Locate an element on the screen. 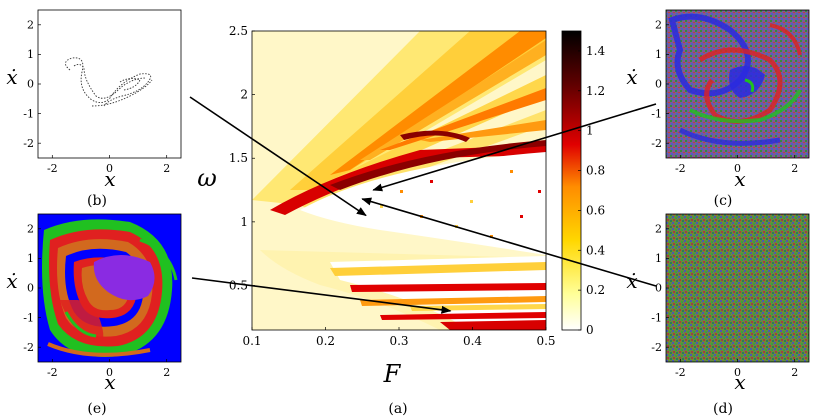 Image resolution: width=817 pixels, height=419 pixels. x-tick-label: 0.3 is located at coordinates (398, 341).